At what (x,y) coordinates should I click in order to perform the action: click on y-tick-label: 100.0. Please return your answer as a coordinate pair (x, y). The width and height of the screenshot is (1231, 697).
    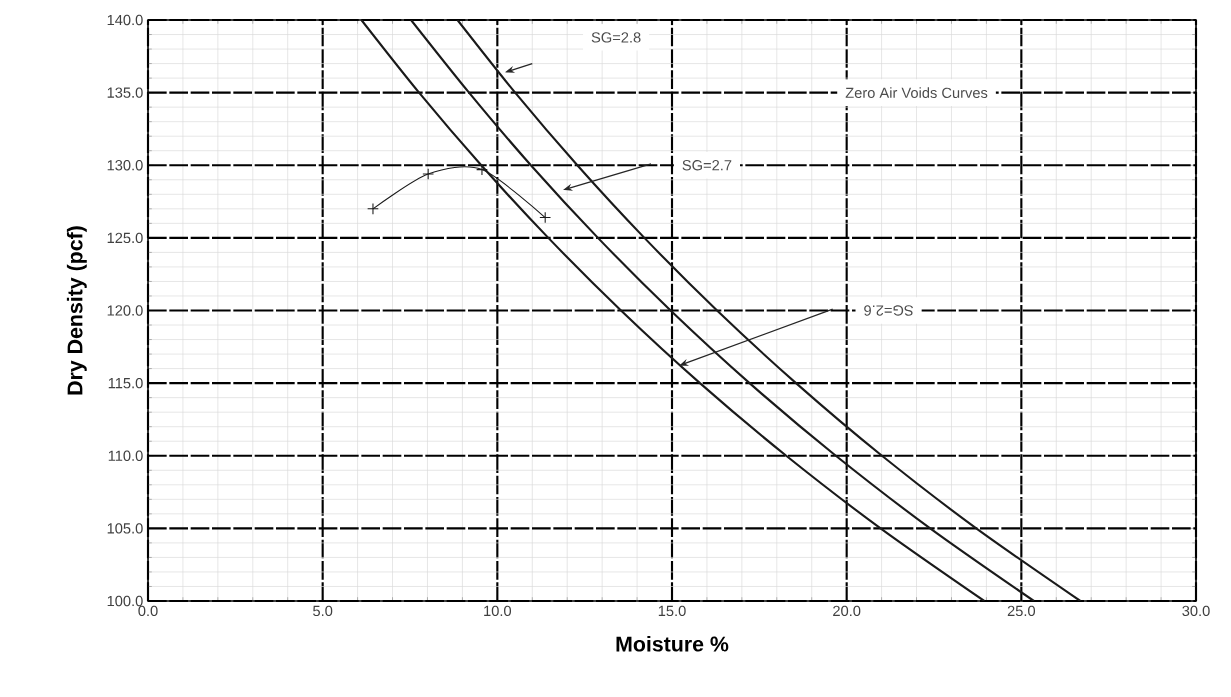
    Looking at the image, I should click on (125, 601).